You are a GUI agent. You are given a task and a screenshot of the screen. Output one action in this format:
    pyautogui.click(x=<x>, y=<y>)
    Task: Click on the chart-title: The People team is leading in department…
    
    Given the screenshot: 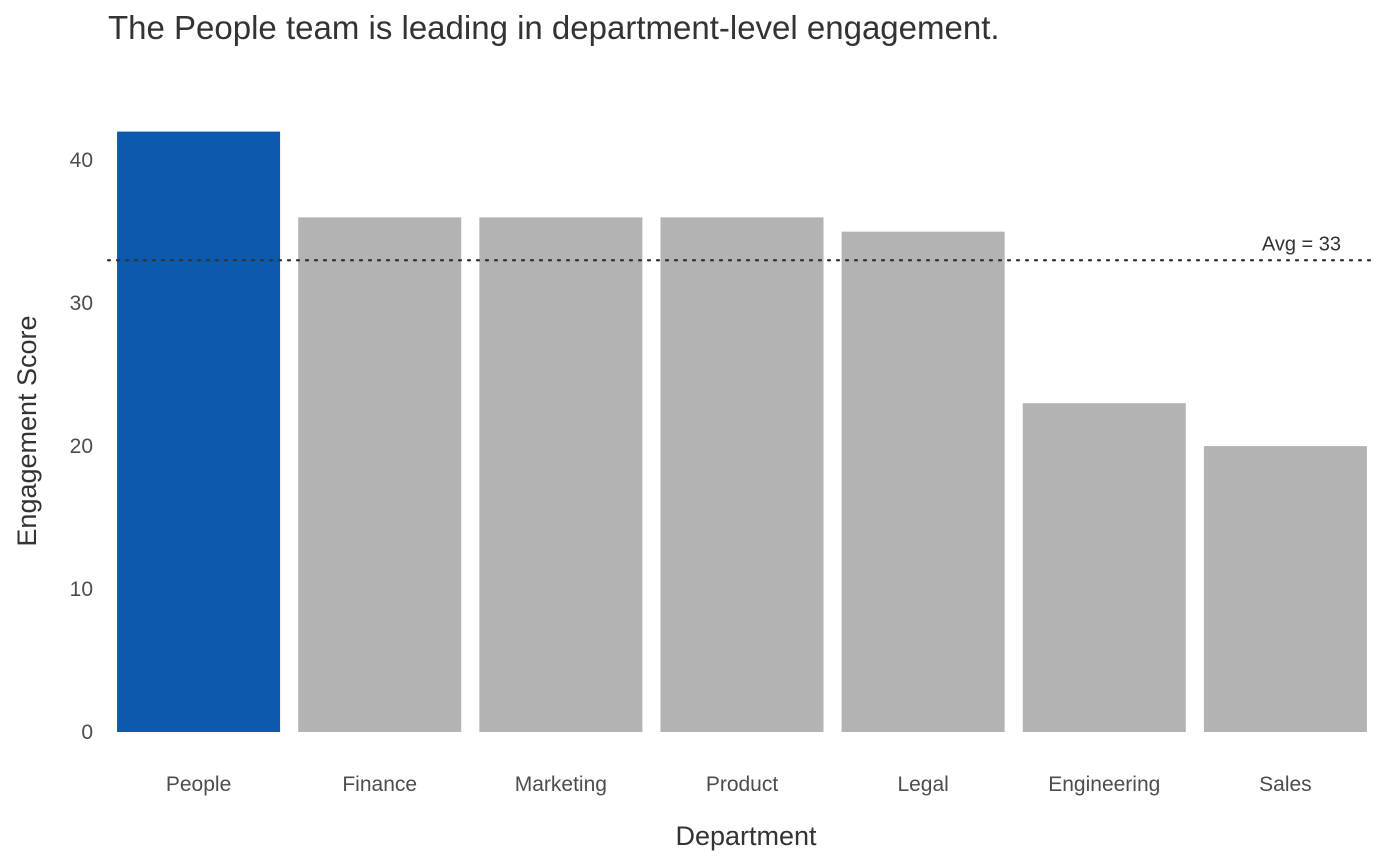 What is the action you would take?
    pyautogui.click(x=554, y=27)
    